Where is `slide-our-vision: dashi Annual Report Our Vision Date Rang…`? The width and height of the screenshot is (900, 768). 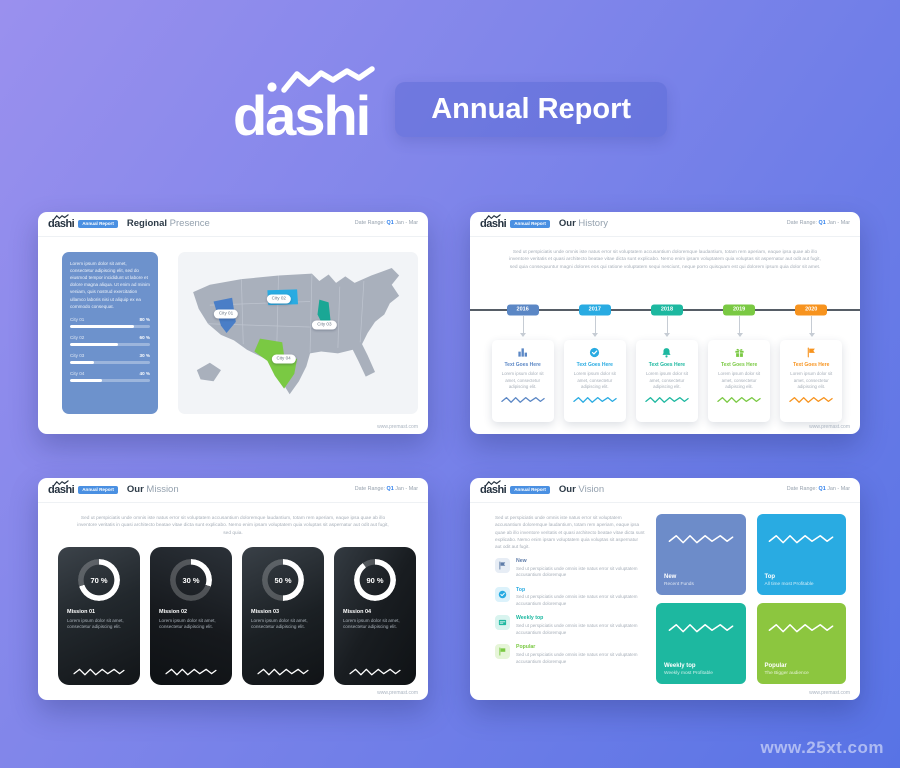
slide-our-vision: dashi Annual Report Our Vision Date Rang… is located at coordinates (665, 589).